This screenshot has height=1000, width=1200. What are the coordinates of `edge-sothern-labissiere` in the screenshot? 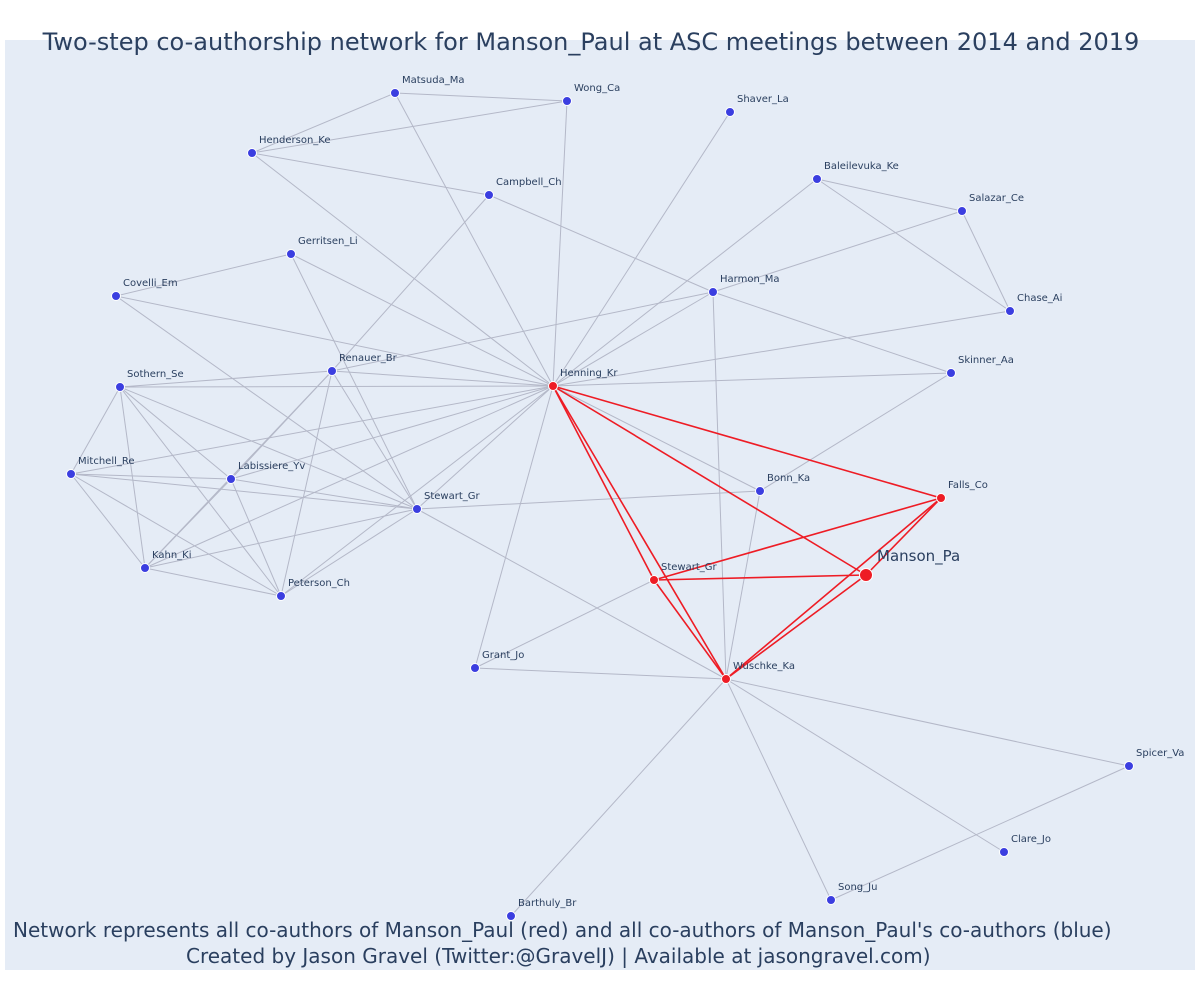 It's located at (175, 433).